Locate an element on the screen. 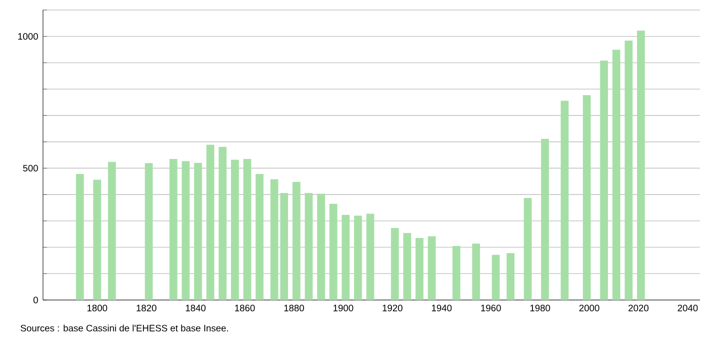 The height and width of the screenshot is (340, 710). x-tick-label: 2000 is located at coordinates (589, 308).